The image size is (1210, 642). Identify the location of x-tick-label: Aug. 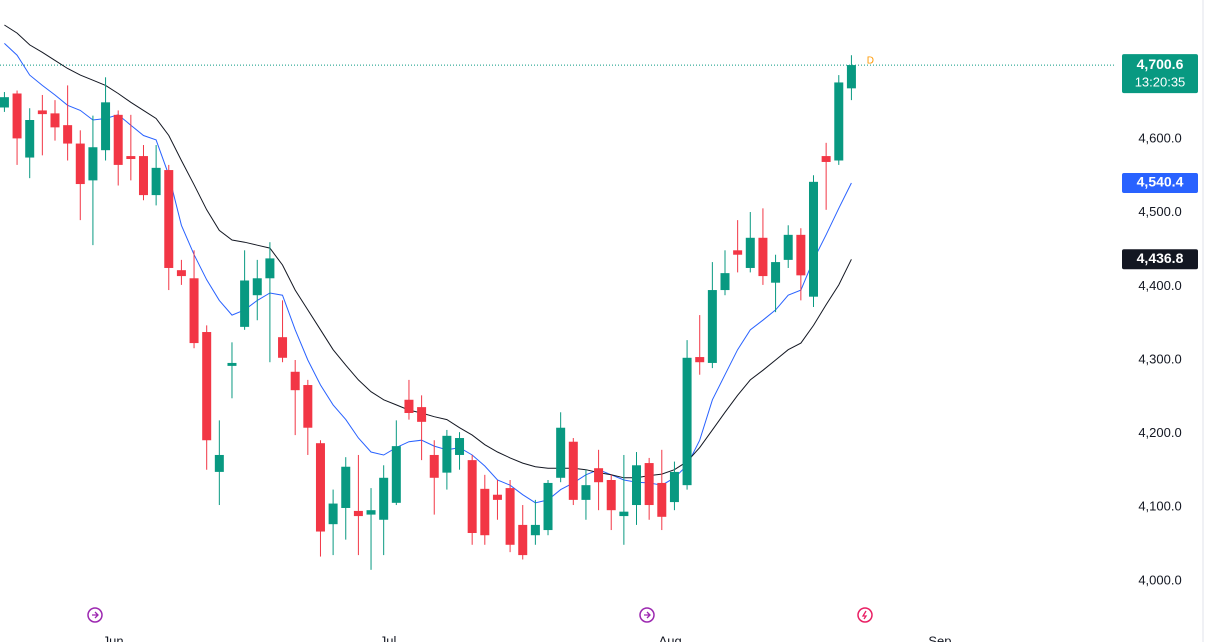
(670, 637).